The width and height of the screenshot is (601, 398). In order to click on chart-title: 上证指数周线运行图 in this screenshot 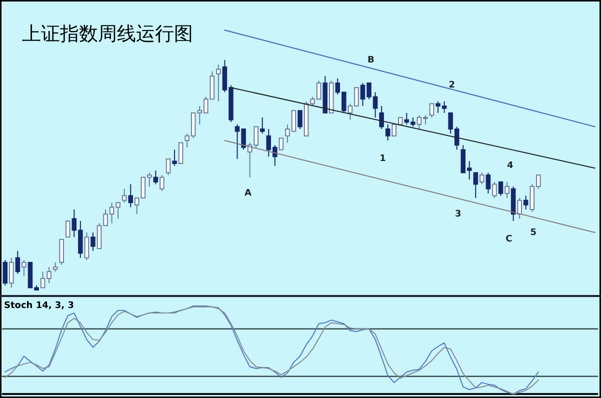, I will do `click(107, 34)`.